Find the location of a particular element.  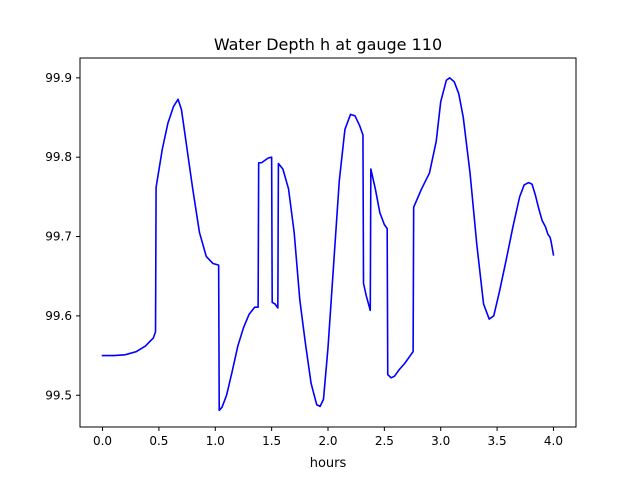

x-tick-label: 2.0 is located at coordinates (327, 441).